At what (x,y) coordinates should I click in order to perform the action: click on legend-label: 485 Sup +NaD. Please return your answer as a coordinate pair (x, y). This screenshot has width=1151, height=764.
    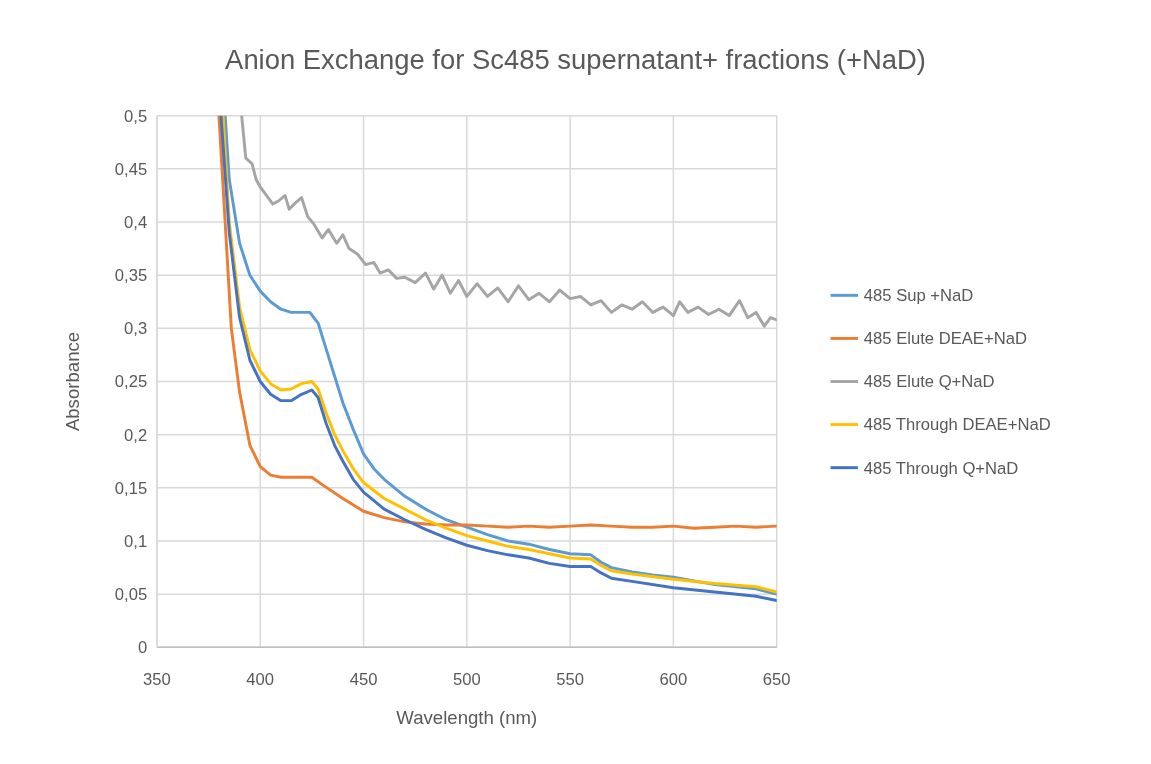
    Looking at the image, I should click on (918, 296).